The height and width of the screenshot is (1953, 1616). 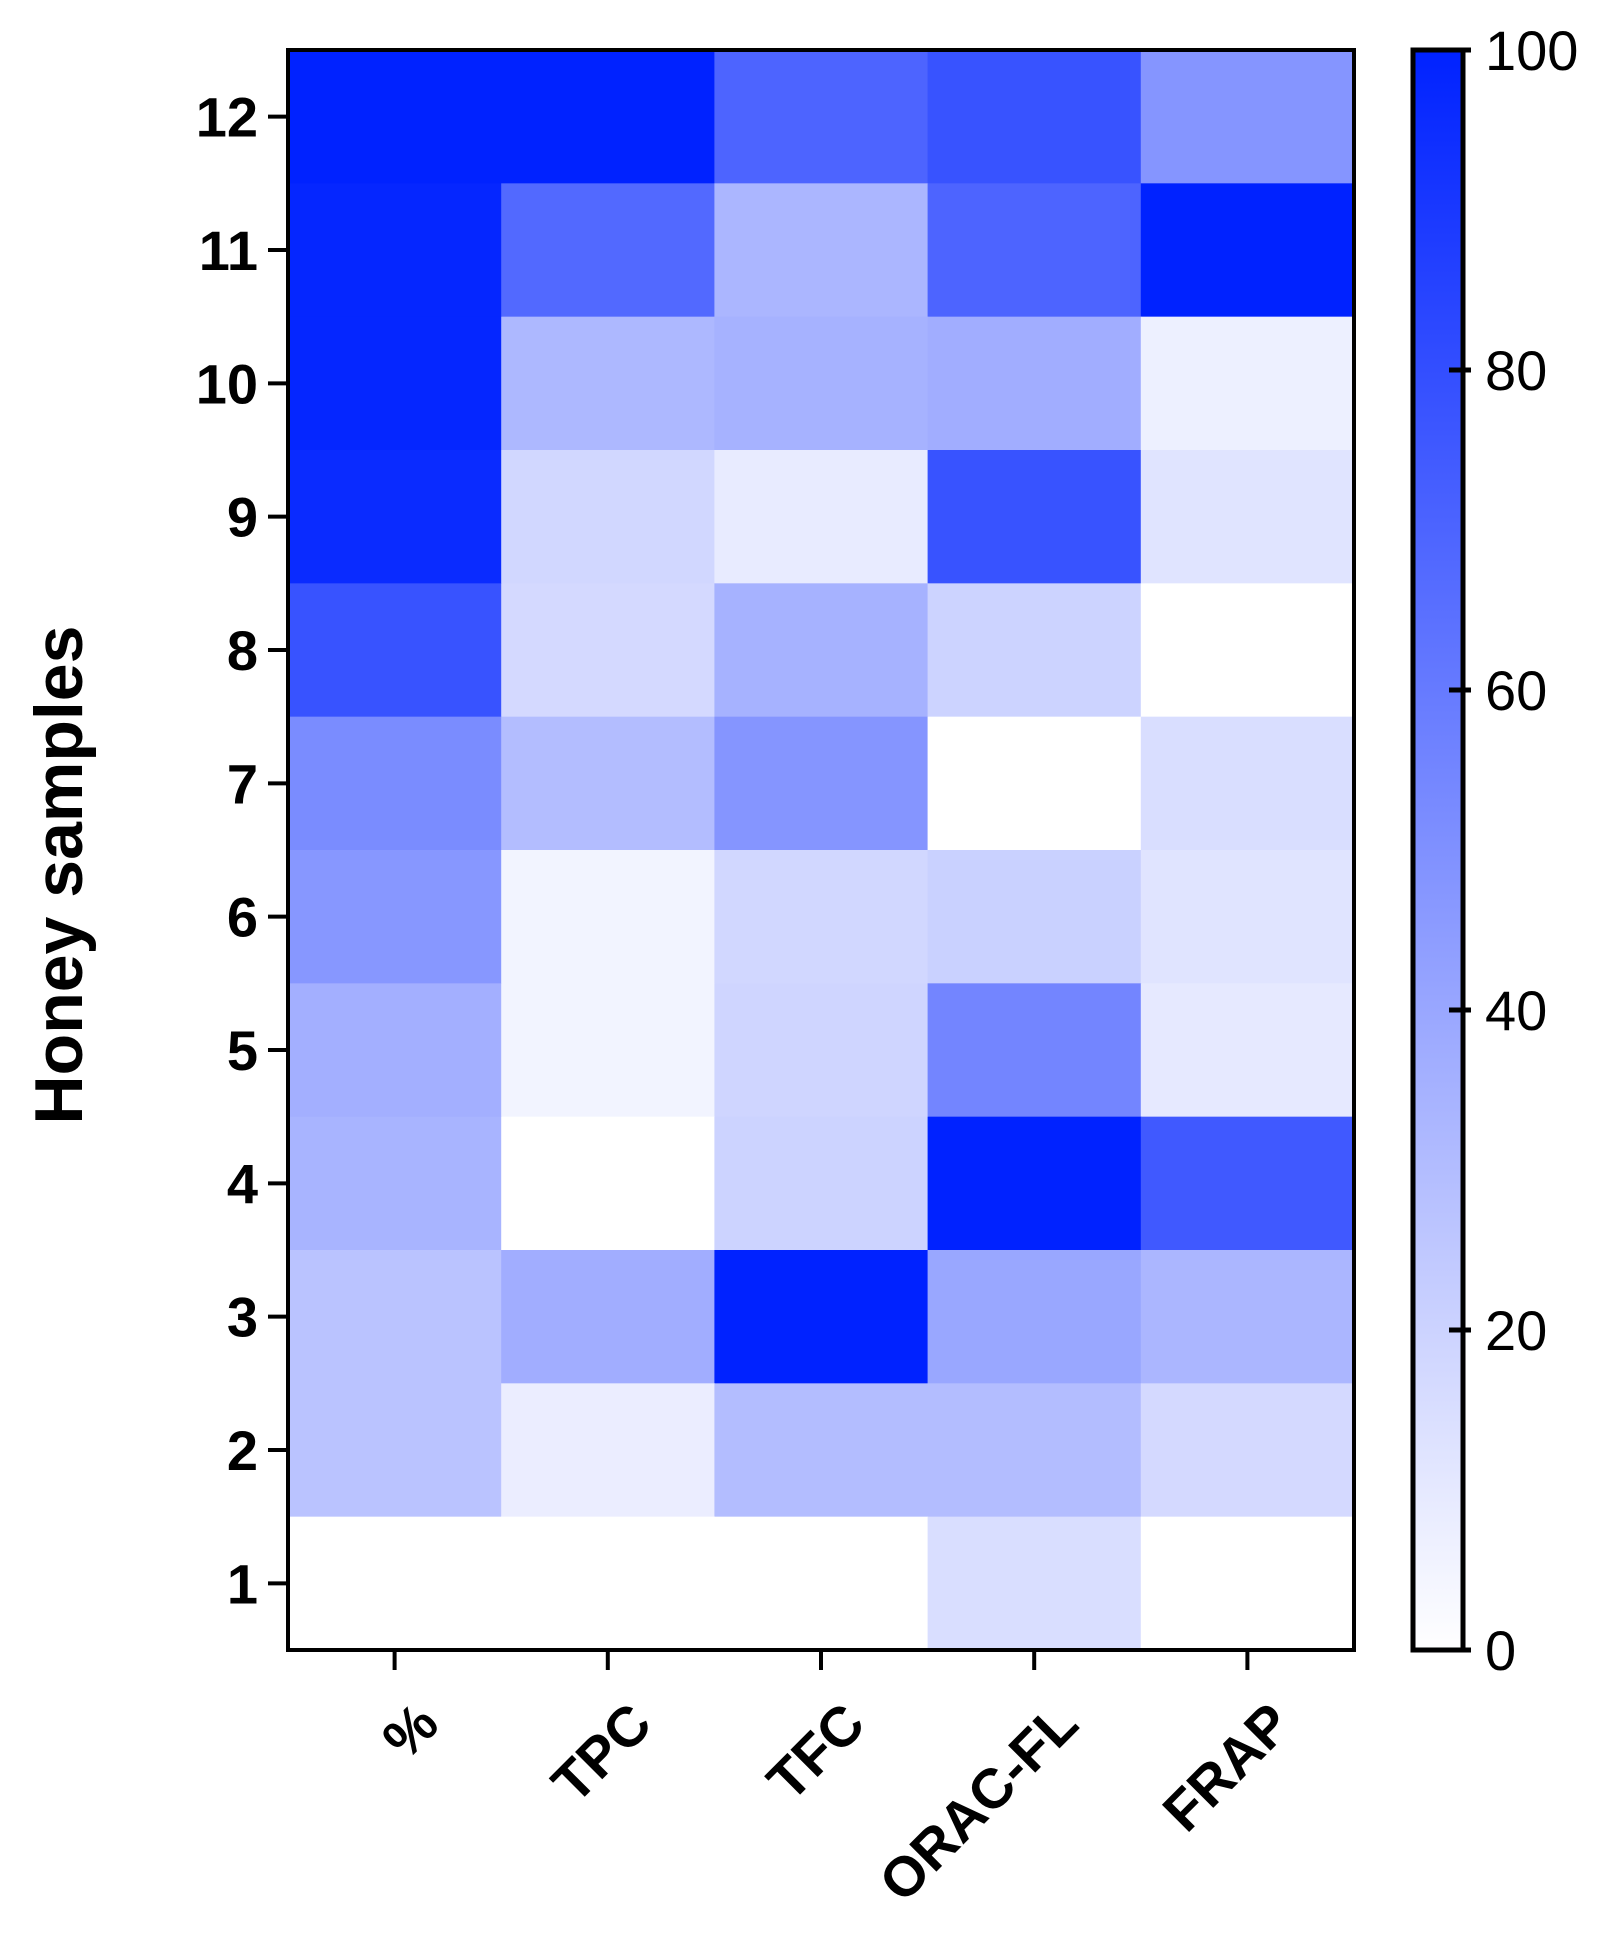 What do you see at coordinates (227, 383) in the screenshot?
I see `row-tick-label: 10` at bounding box center [227, 383].